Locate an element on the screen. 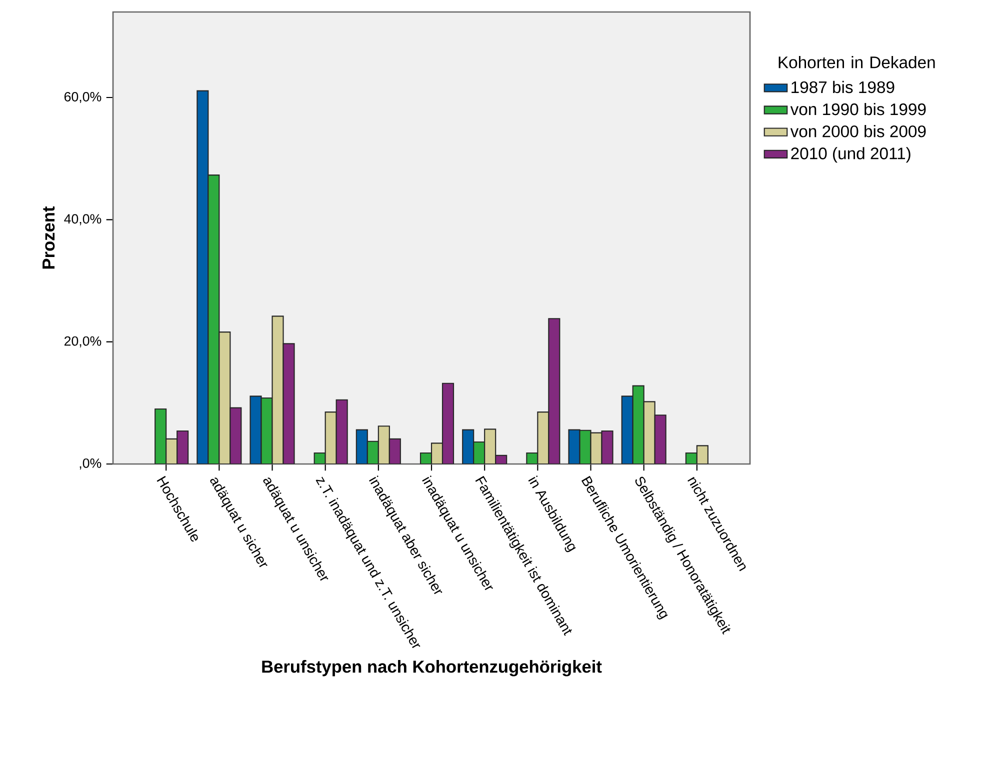 This screenshot has height=771, width=989. y-axis-title: Prozent is located at coordinates (48, 237).